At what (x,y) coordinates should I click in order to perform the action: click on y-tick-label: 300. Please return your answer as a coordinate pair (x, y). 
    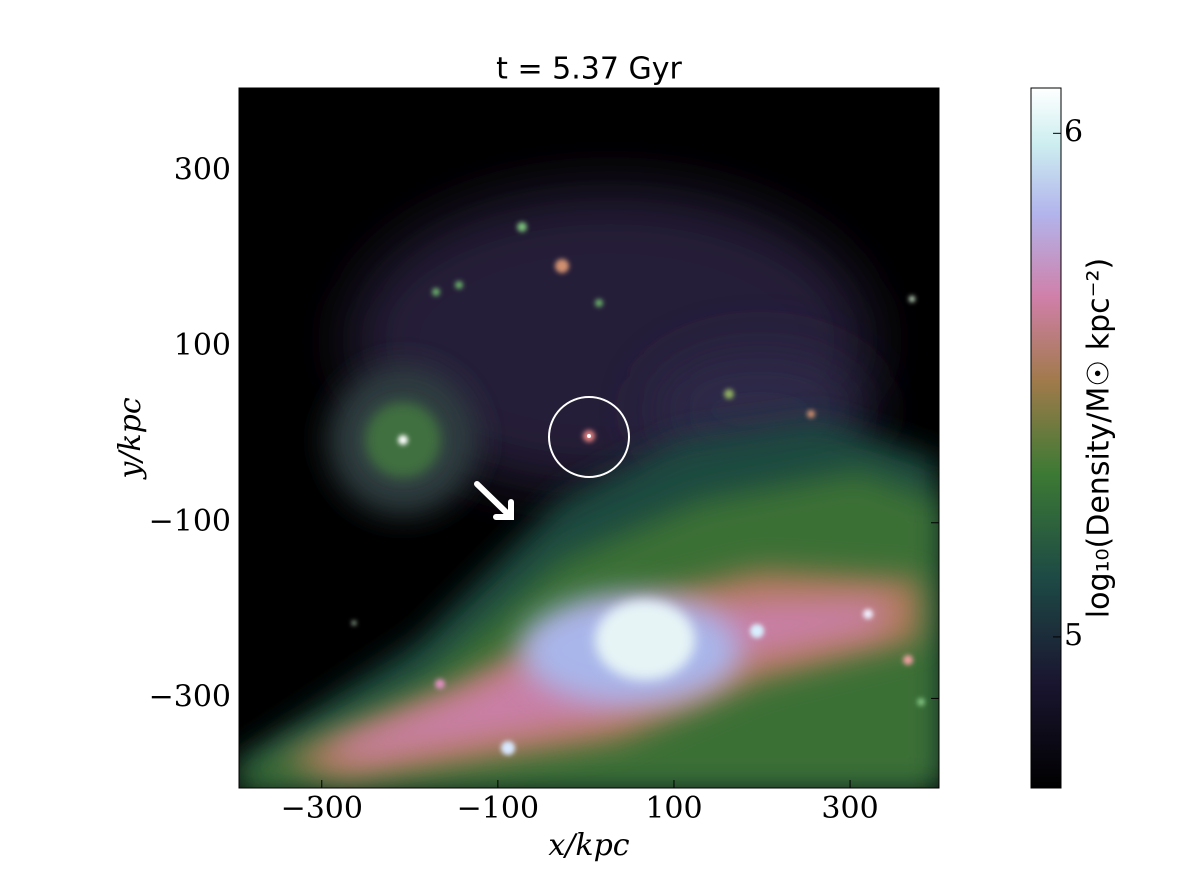
    Looking at the image, I should click on (202, 169).